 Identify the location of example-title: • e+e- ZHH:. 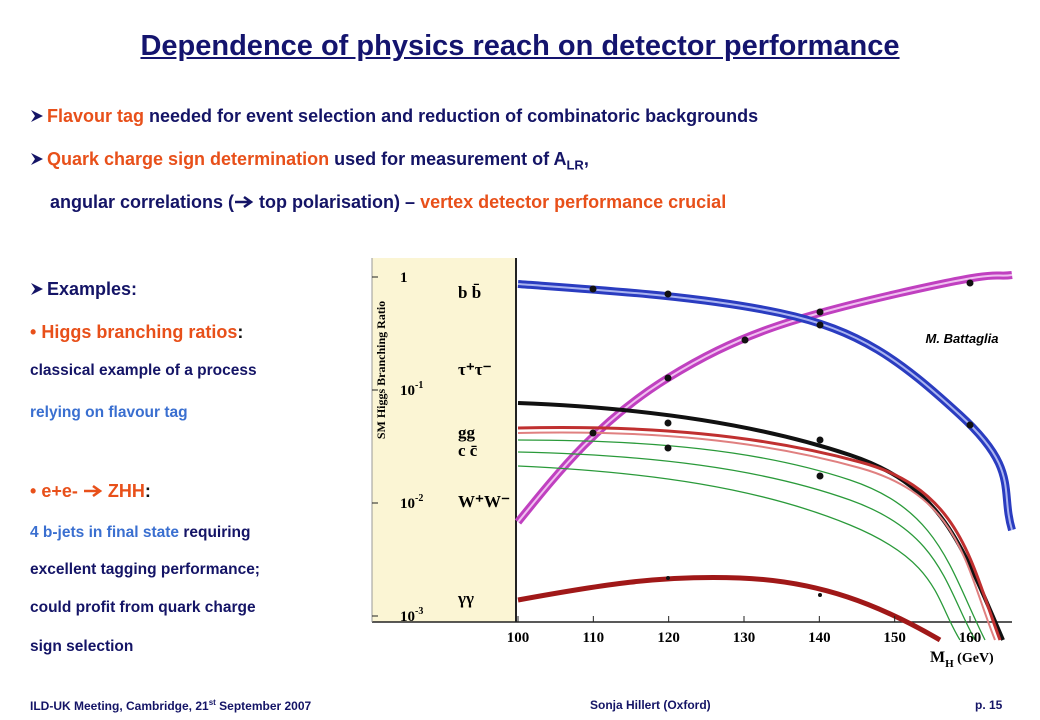
(90, 491).